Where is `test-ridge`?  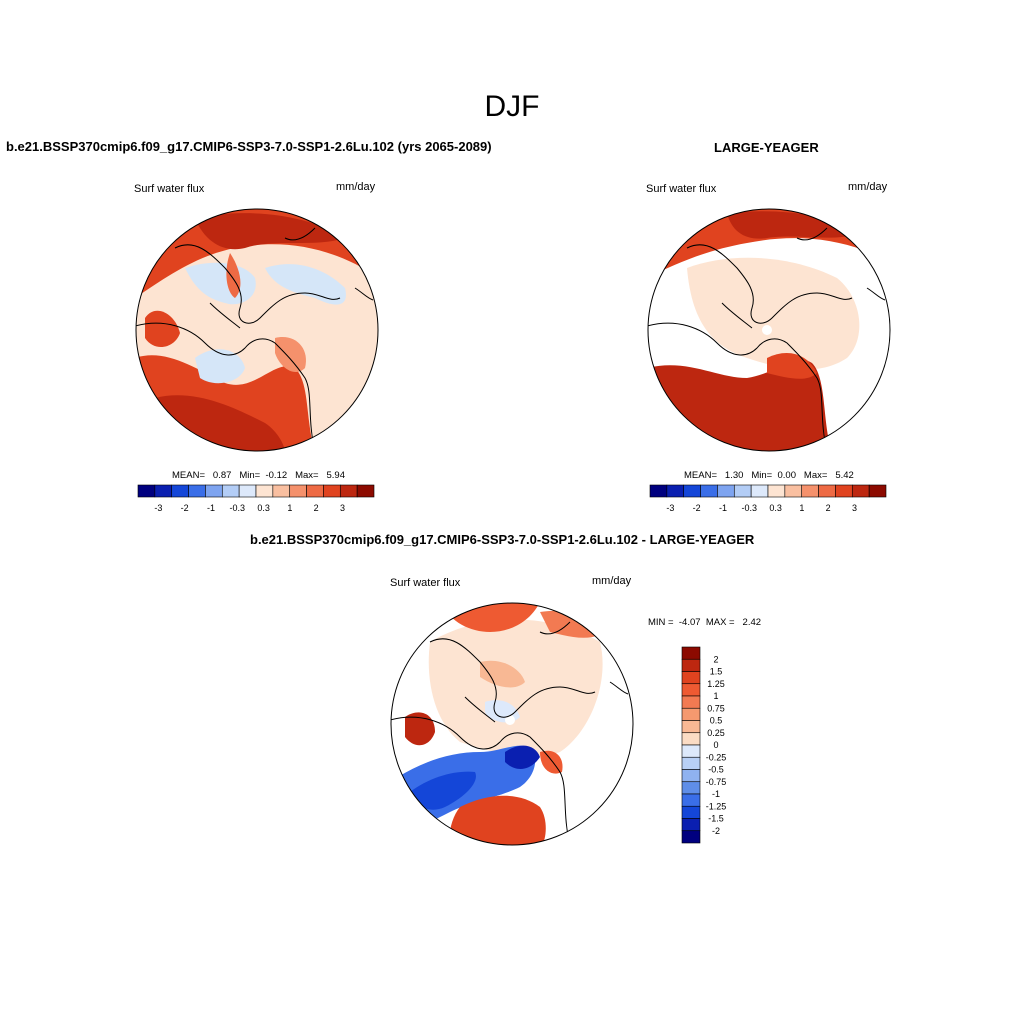
test-ridge is located at coordinates (233, 275).